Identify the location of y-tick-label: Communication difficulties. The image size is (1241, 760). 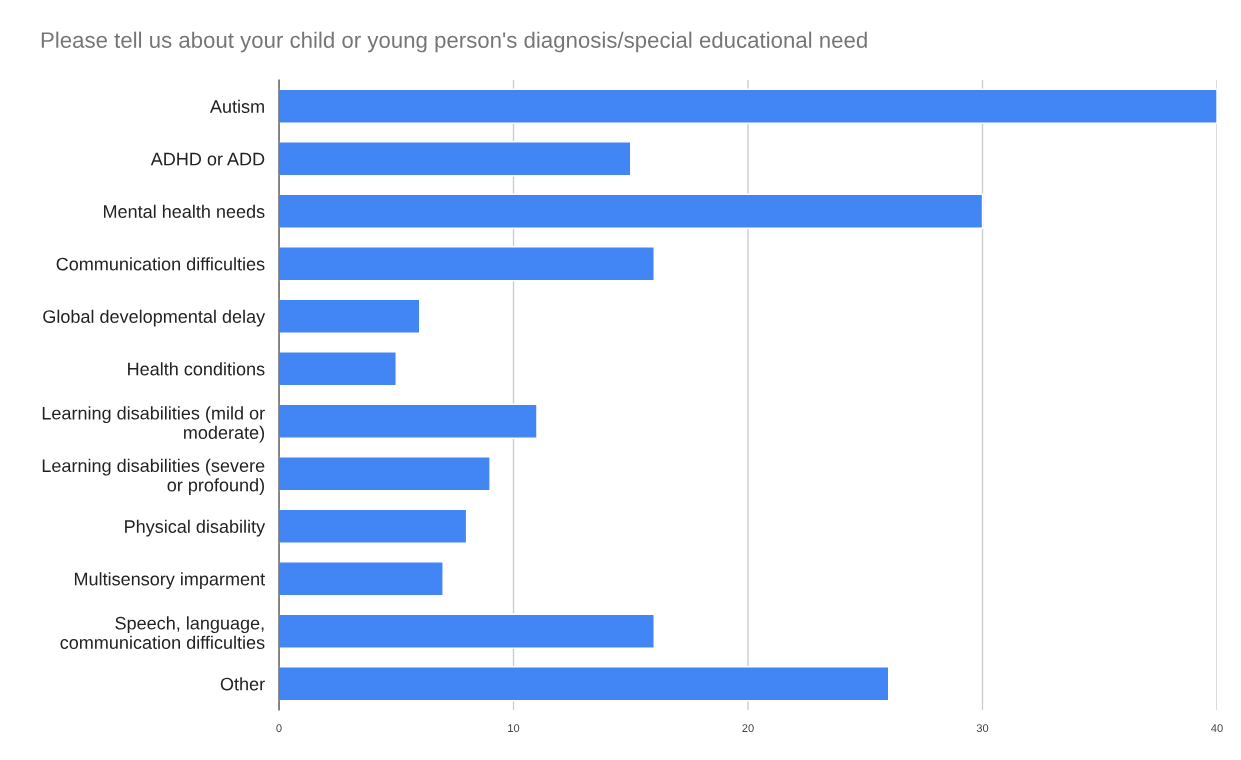
(160, 264).